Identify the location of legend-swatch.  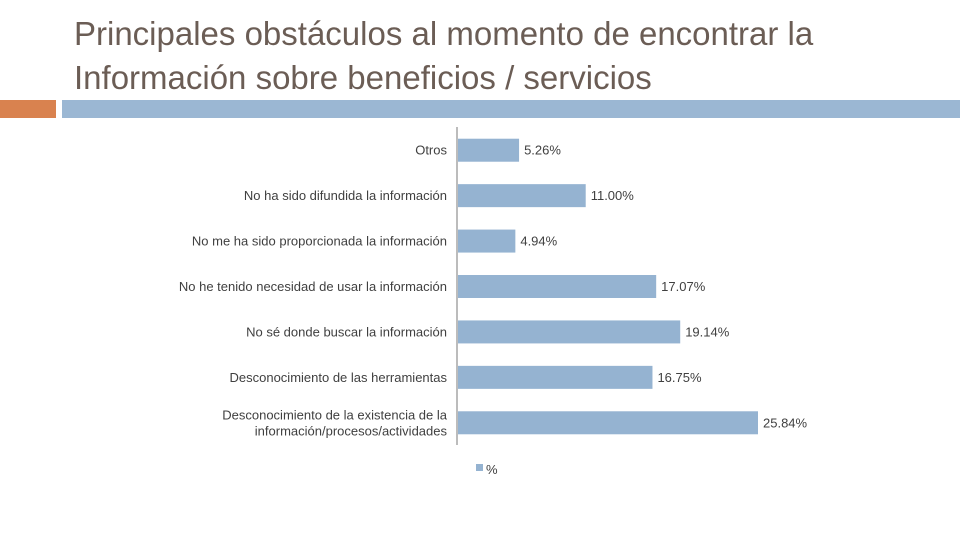
(479, 467).